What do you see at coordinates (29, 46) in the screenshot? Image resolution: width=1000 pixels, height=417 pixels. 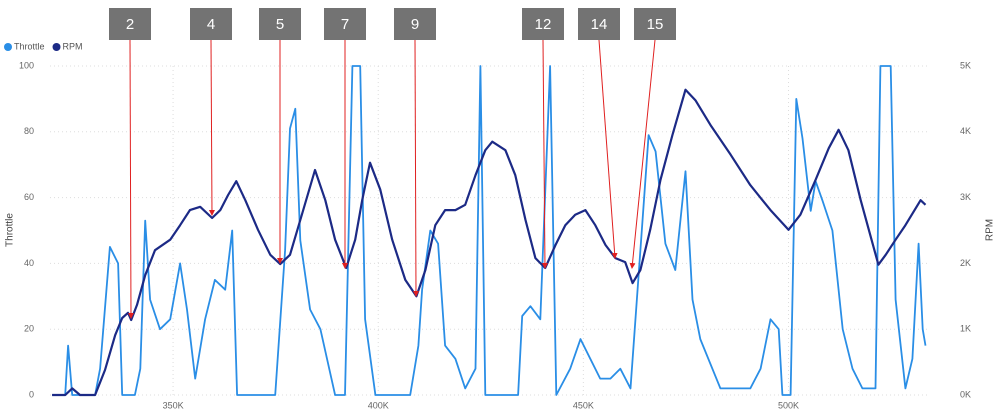 I see `legend-label: Throttle` at bounding box center [29, 46].